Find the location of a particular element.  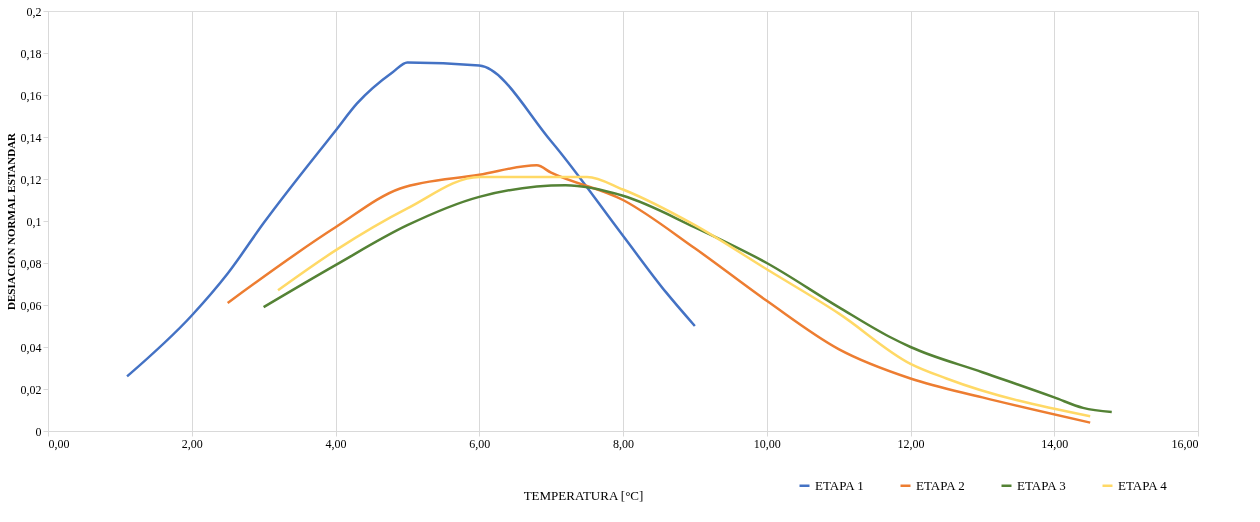

y-tick-label: 0 is located at coordinates (38, 431).